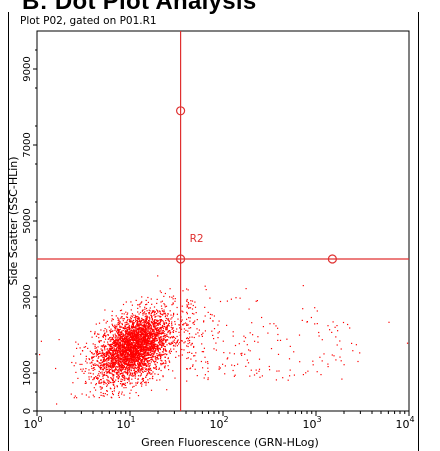  I want to click on y-tick-label: 9000, so click(27, 68).